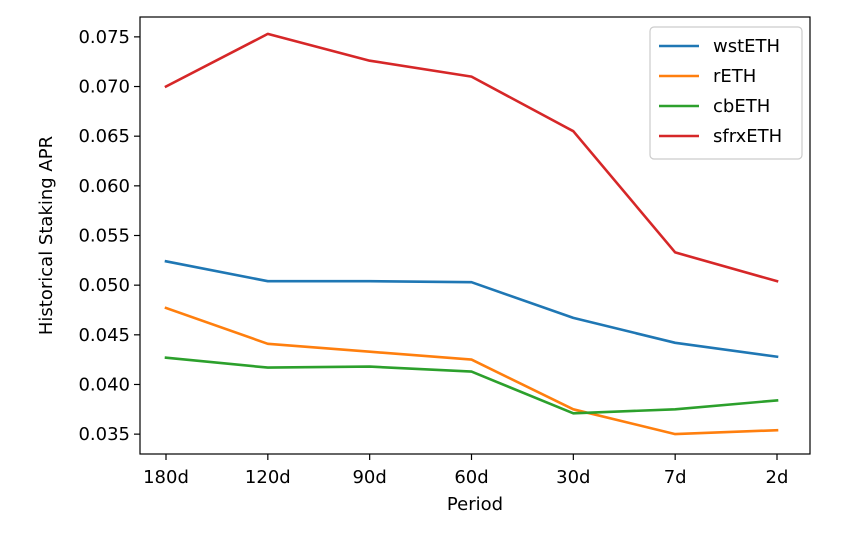  I want to click on y-axis-label: Historical Staking APR, so click(46, 235).